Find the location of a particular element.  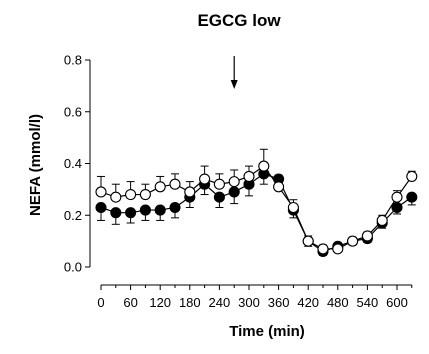

x-tick-label: 420 is located at coordinates (308, 302).